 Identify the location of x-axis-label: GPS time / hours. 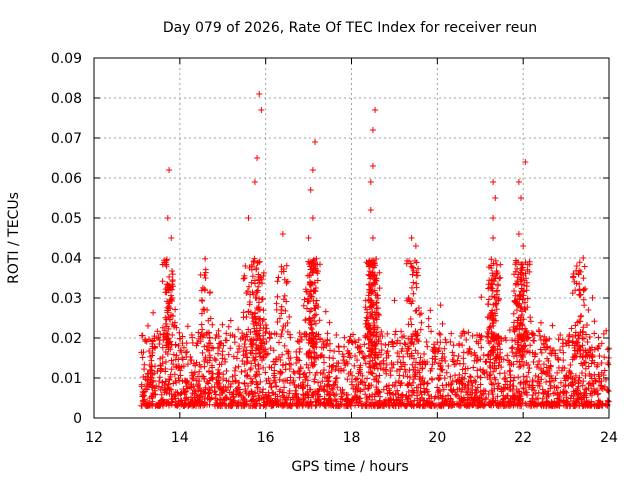
(349, 467).